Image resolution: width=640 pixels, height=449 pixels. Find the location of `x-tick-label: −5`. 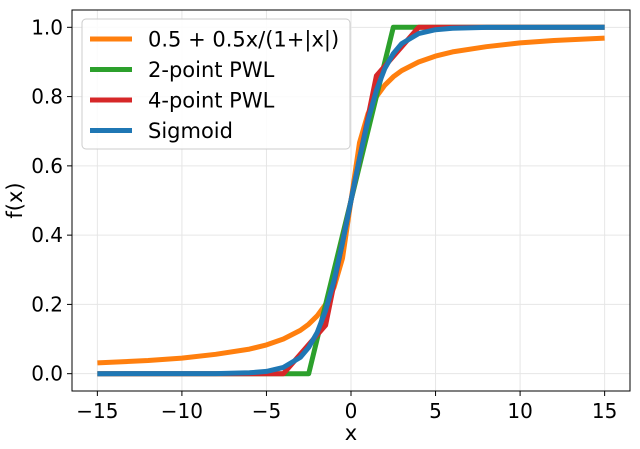

x-tick-label: −5 is located at coordinates (266, 411).